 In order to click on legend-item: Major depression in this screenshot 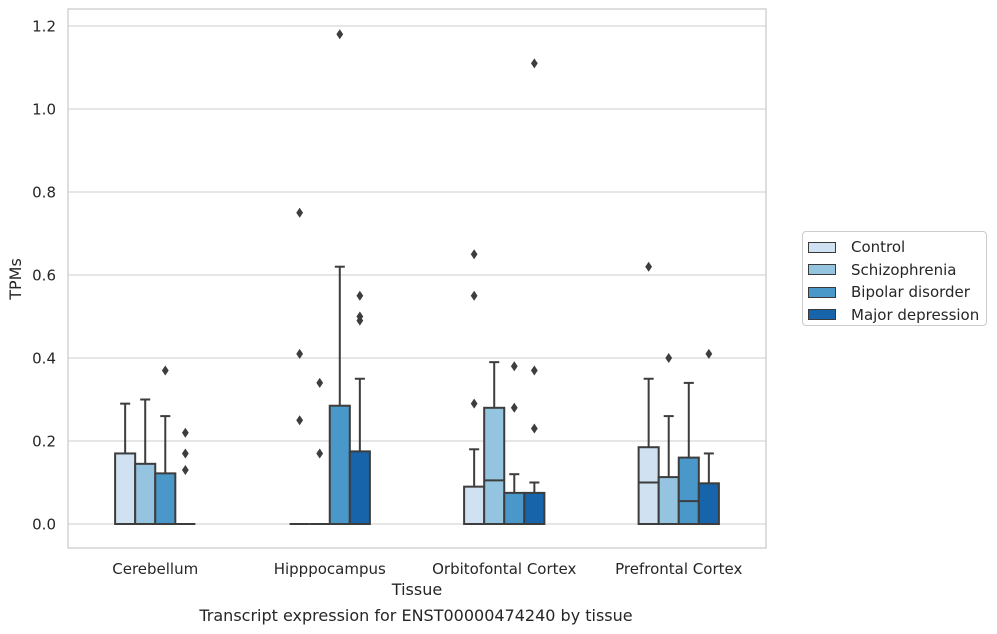, I will do `click(897, 315)`.